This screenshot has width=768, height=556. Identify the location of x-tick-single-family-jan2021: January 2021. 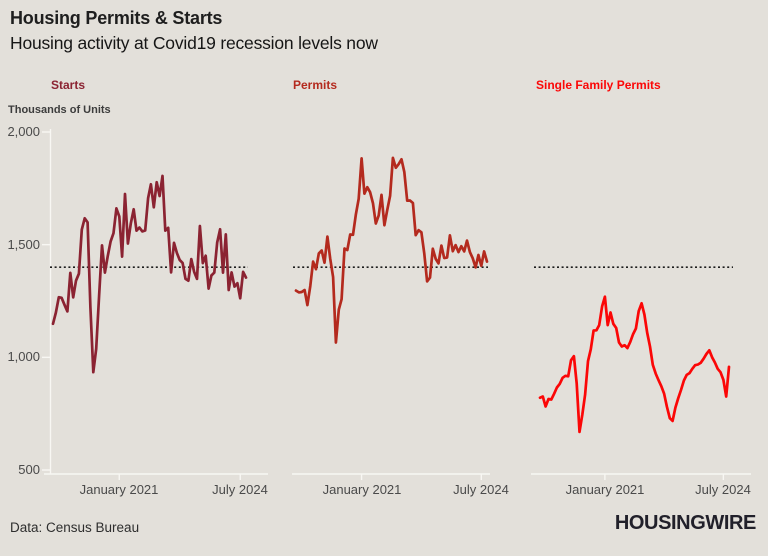
(605, 489).